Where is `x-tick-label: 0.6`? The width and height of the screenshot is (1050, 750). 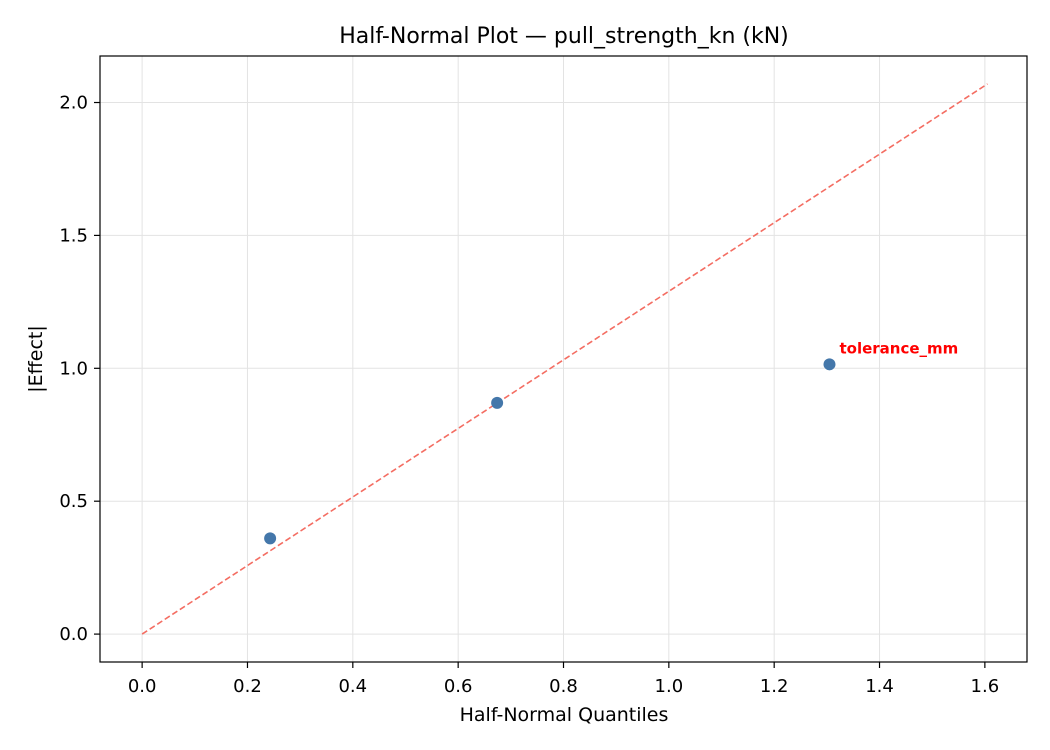
x-tick-label: 0.6 is located at coordinates (458, 686).